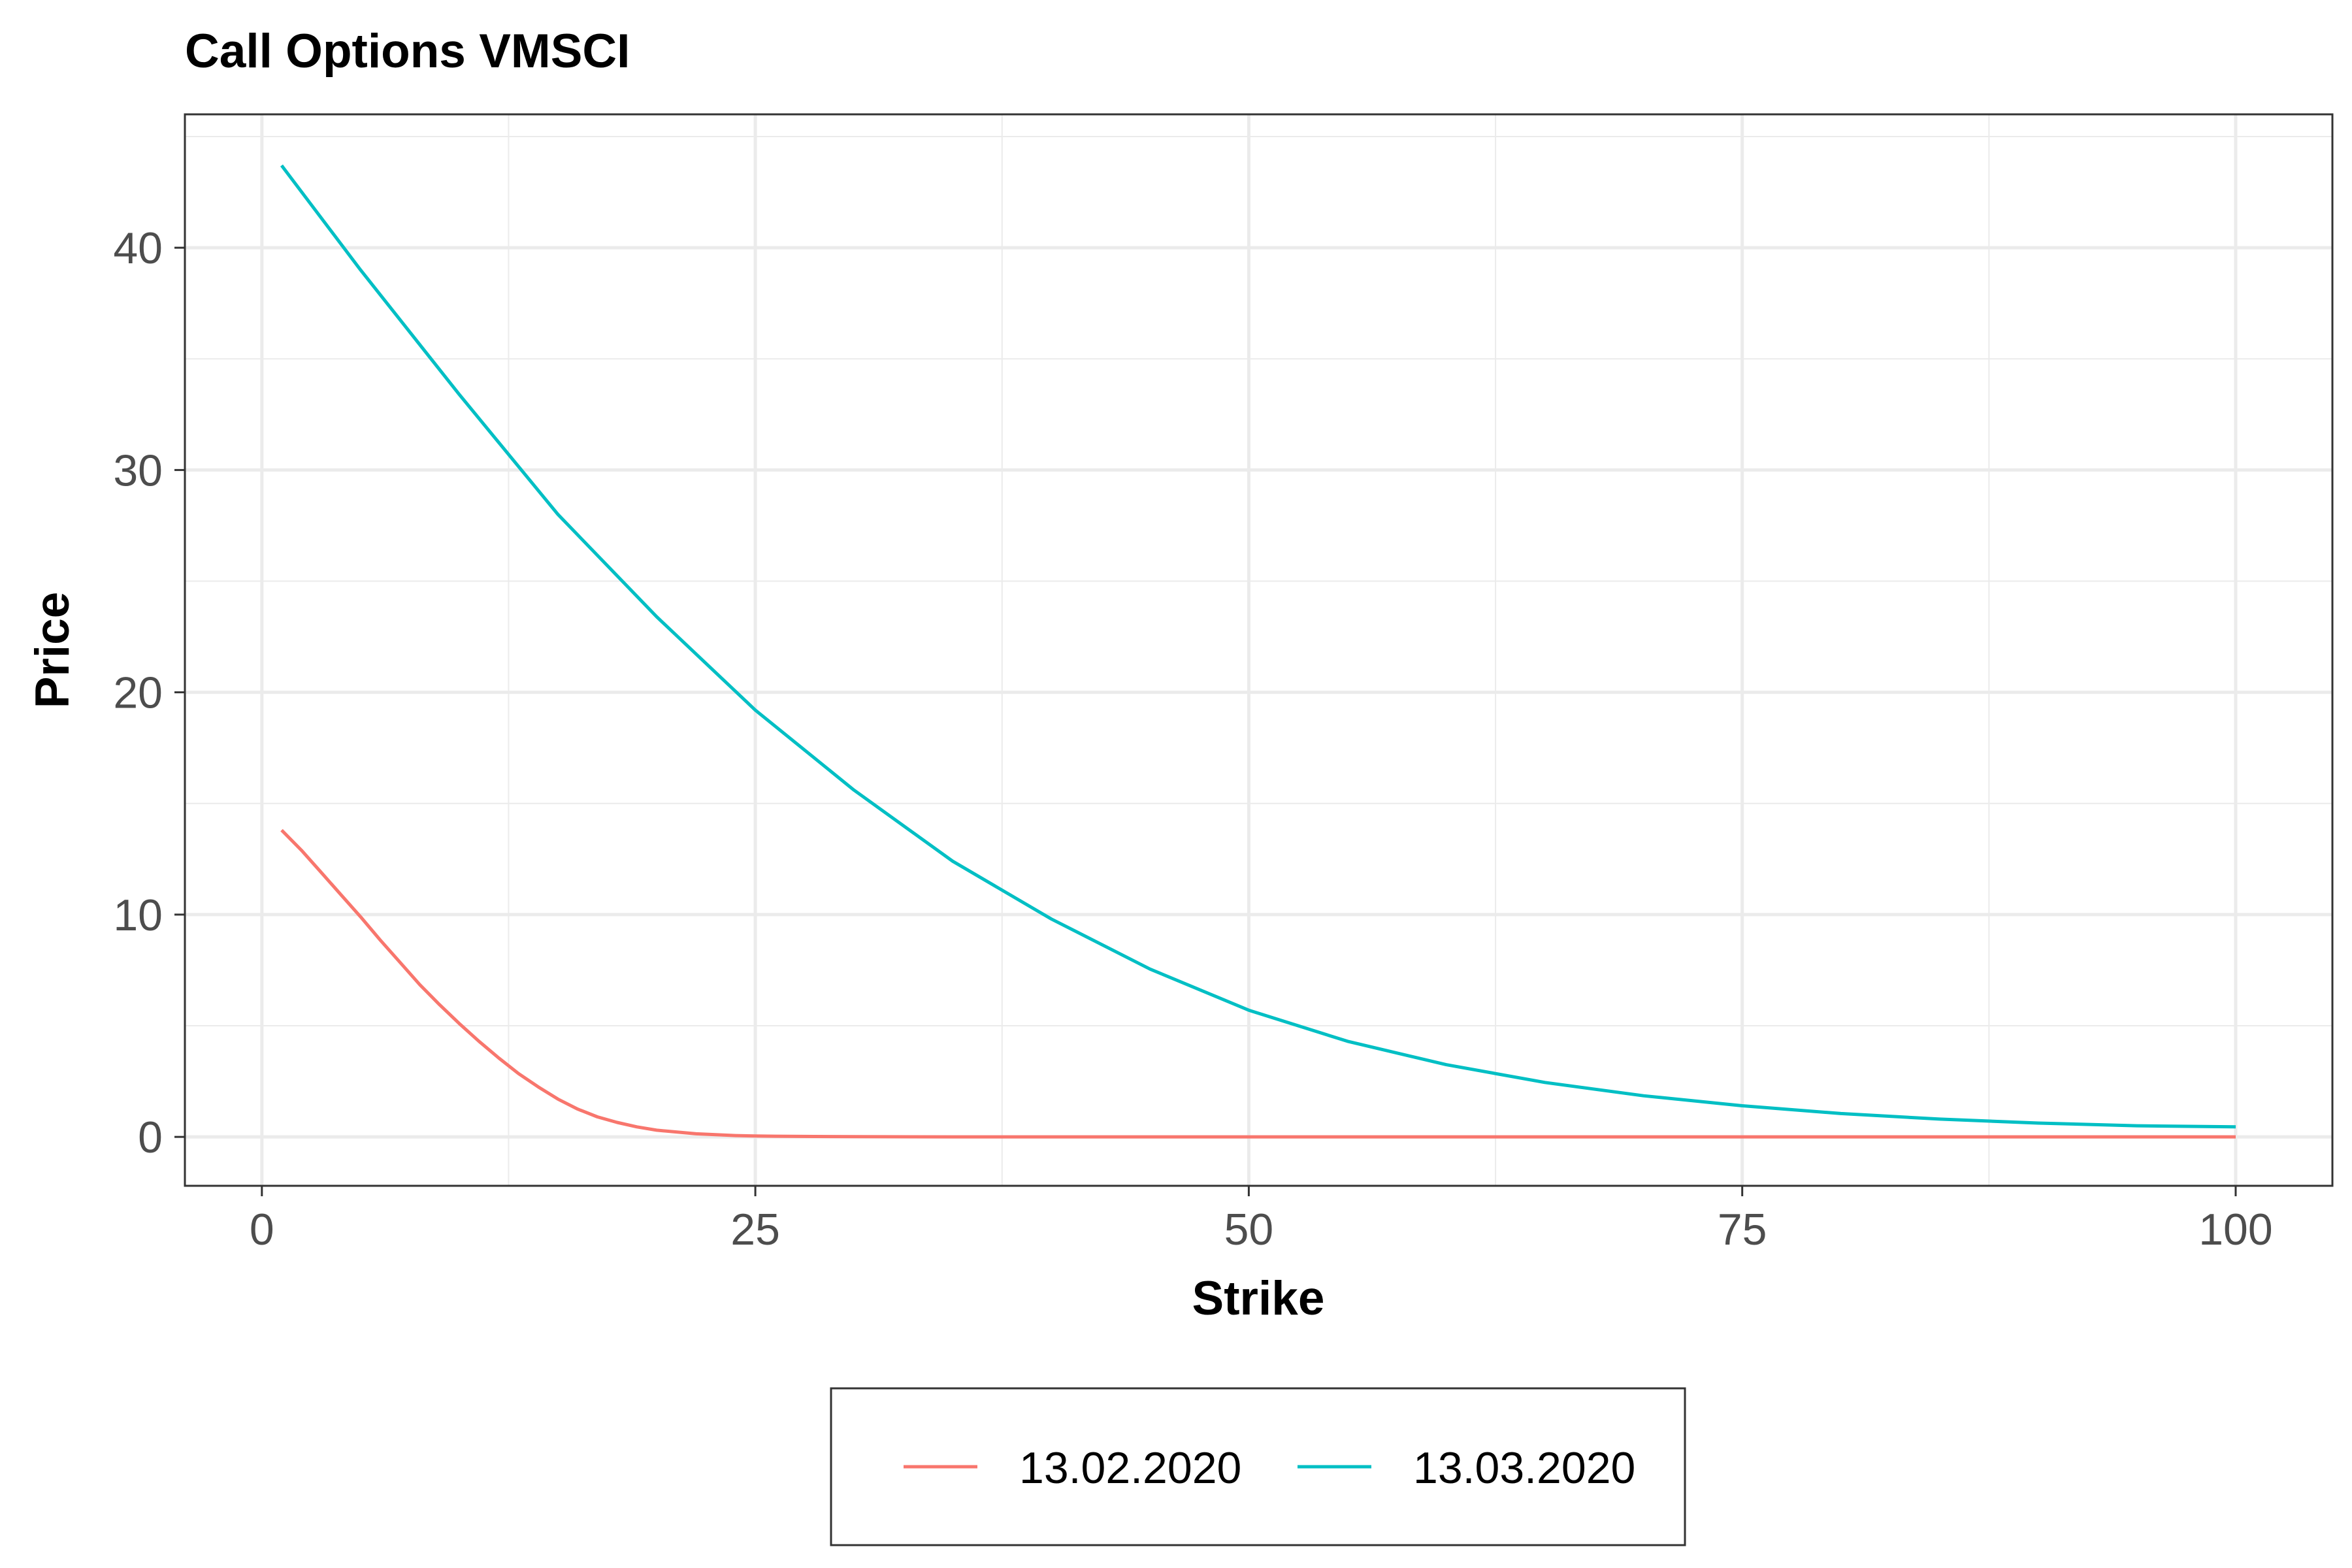 The width and height of the screenshot is (2352, 1568). Describe the element at coordinates (407, 51) in the screenshot. I see `chart-title: Call Options VMSCI` at that location.